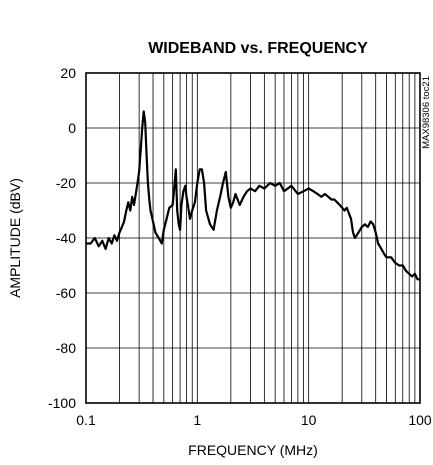 This screenshot has width=433, height=465. I want to click on y-tick-label: 0, so click(72, 128).